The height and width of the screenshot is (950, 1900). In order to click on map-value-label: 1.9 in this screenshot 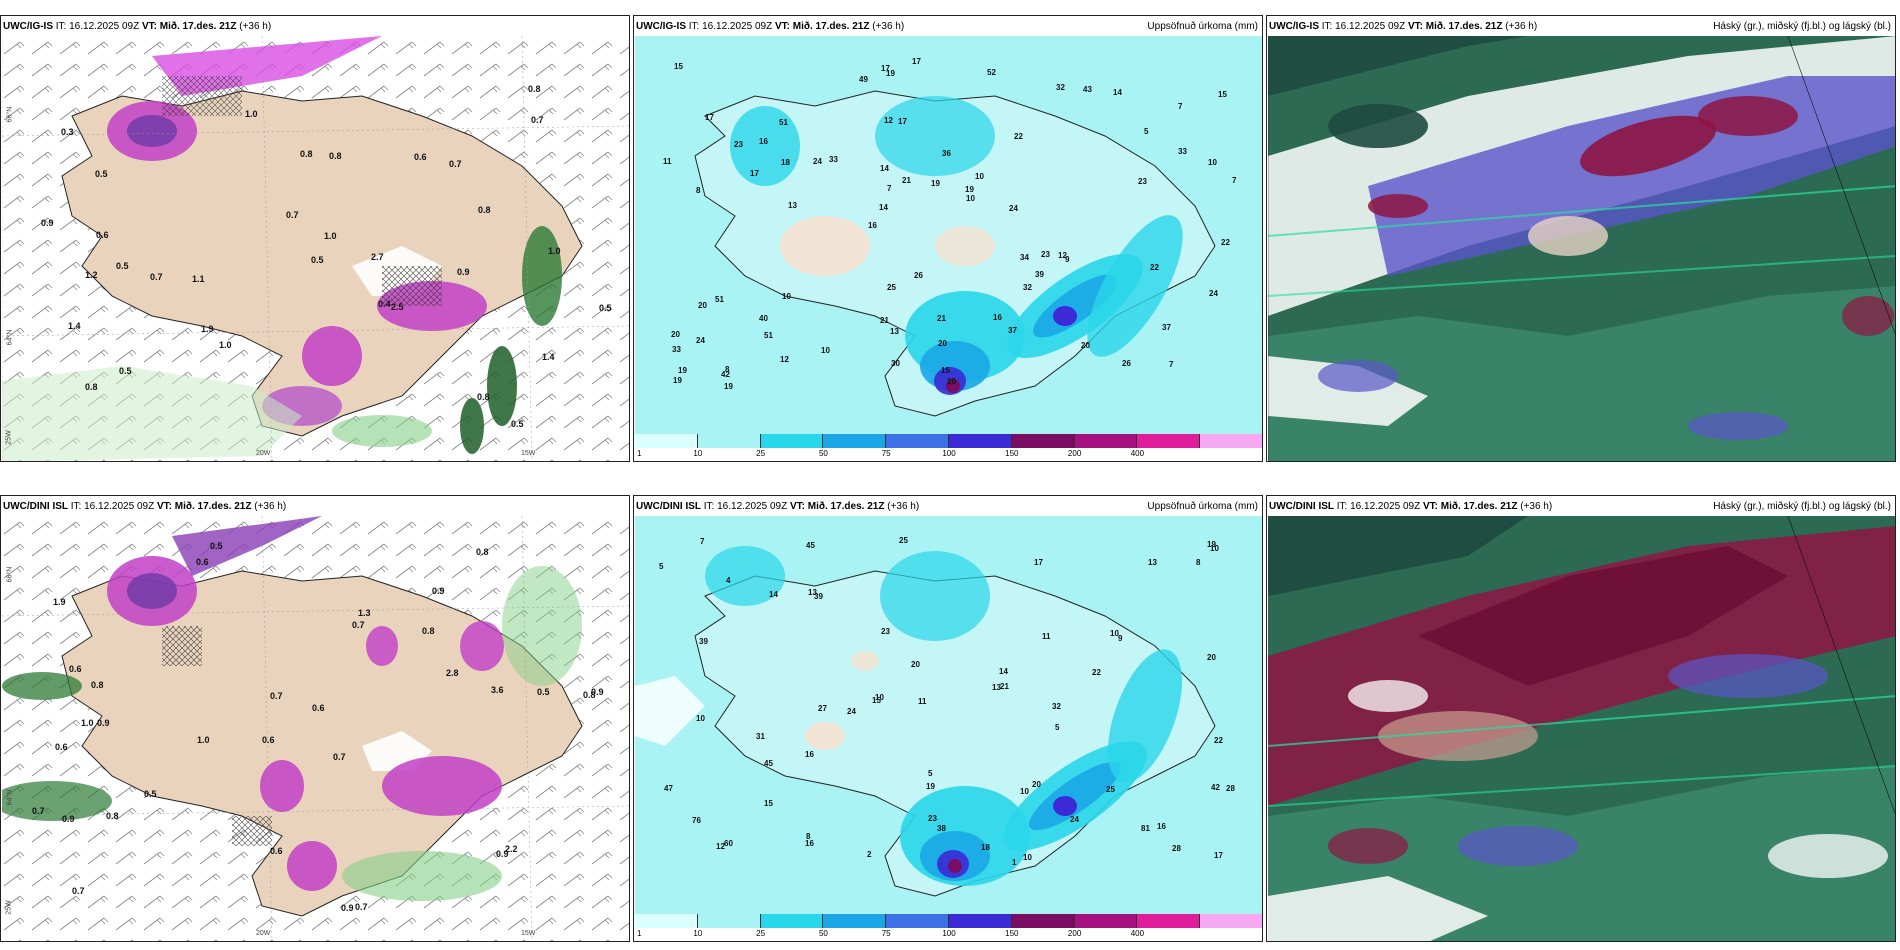, I will do `click(59, 602)`.